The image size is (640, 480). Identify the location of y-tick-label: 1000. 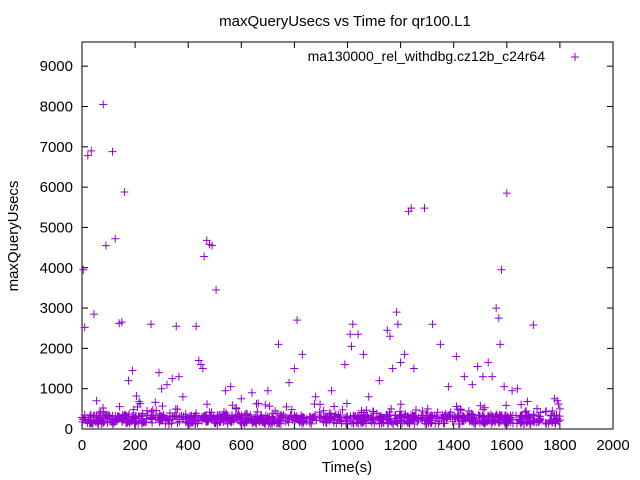
(56, 389).